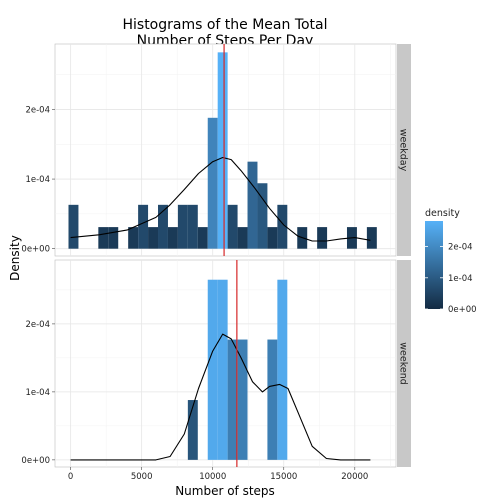 This screenshot has height=504, width=504. What do you see at coordinates (15, 258) in the screenshot?
I see `y-axis-title: Density` at bounding box center [15, 258].